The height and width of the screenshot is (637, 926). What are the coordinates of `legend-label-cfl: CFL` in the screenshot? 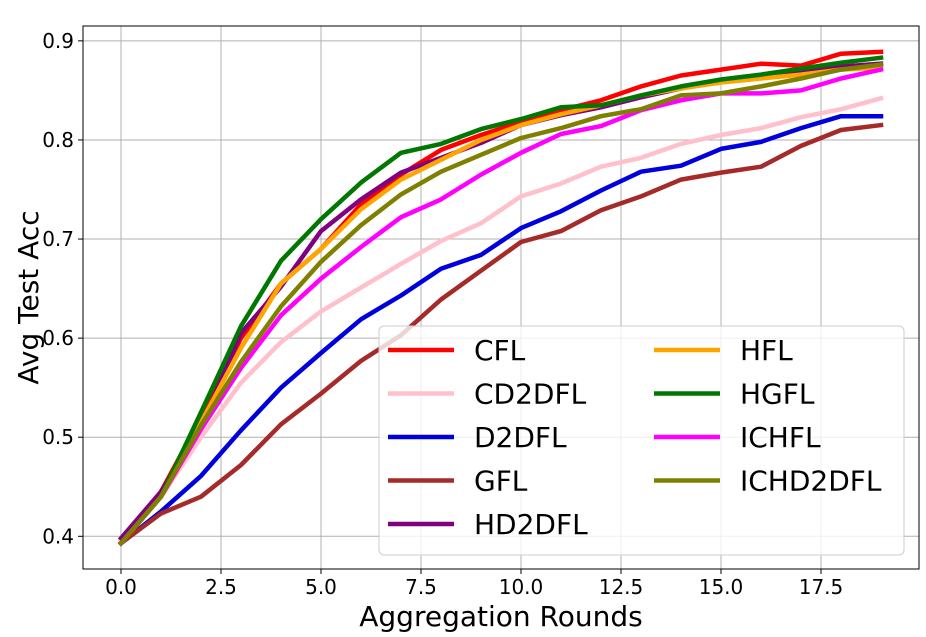 It's located at (500, 350).